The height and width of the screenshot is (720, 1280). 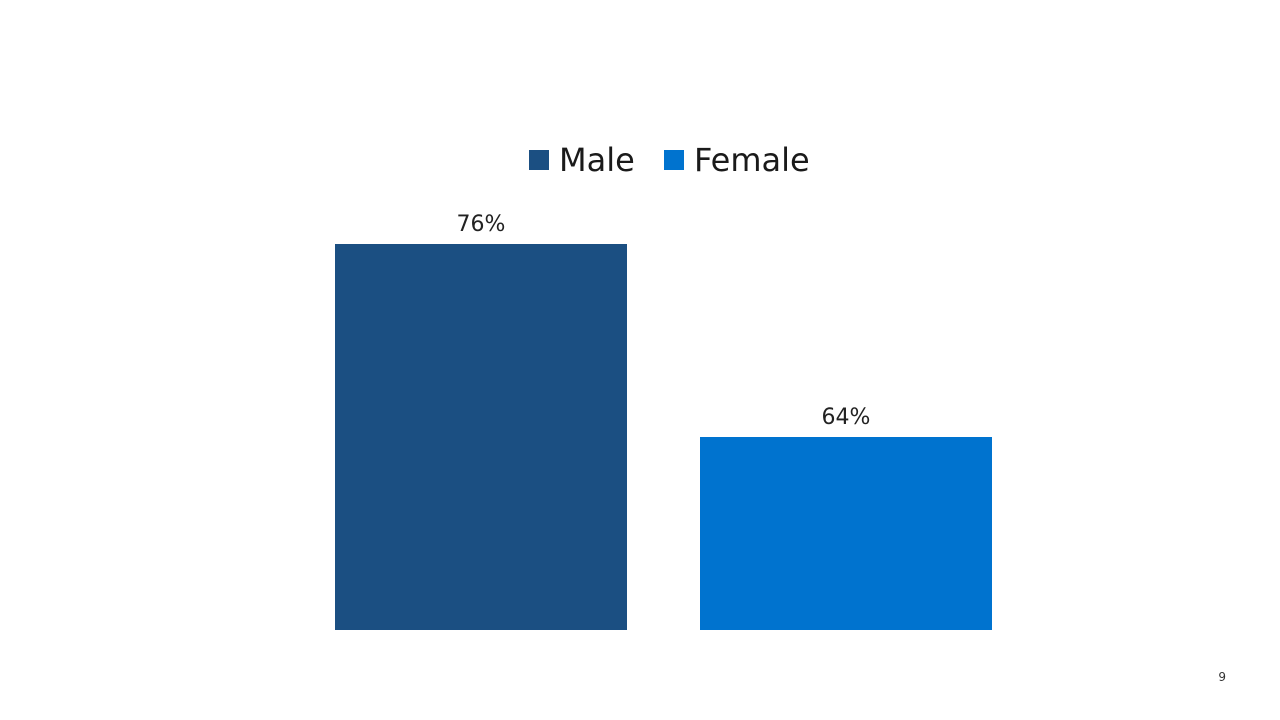 What do you see at coordinates (664, 321) in the screenshot?
I see `chart-data-labels: 76% 64%` at bounding box center [664, 321].